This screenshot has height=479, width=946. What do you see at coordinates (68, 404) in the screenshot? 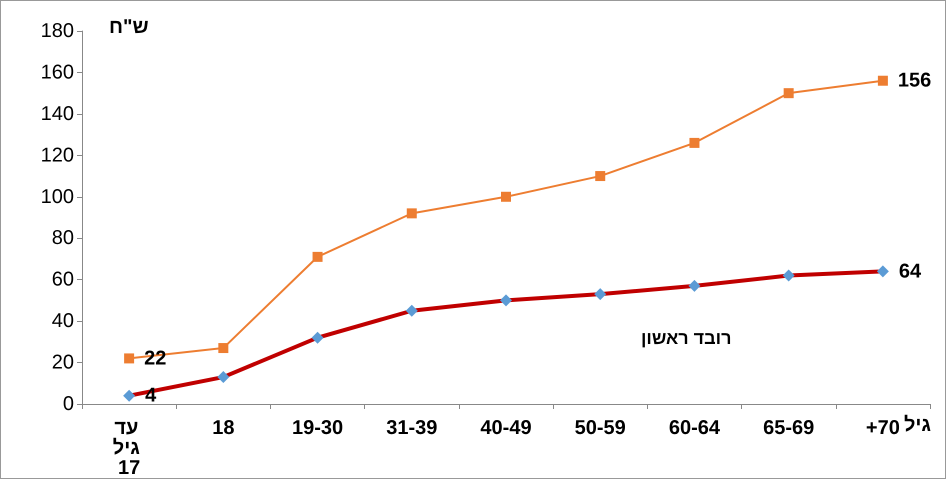
I see `y-tick-label: 0` at bounding box center [68, 404].